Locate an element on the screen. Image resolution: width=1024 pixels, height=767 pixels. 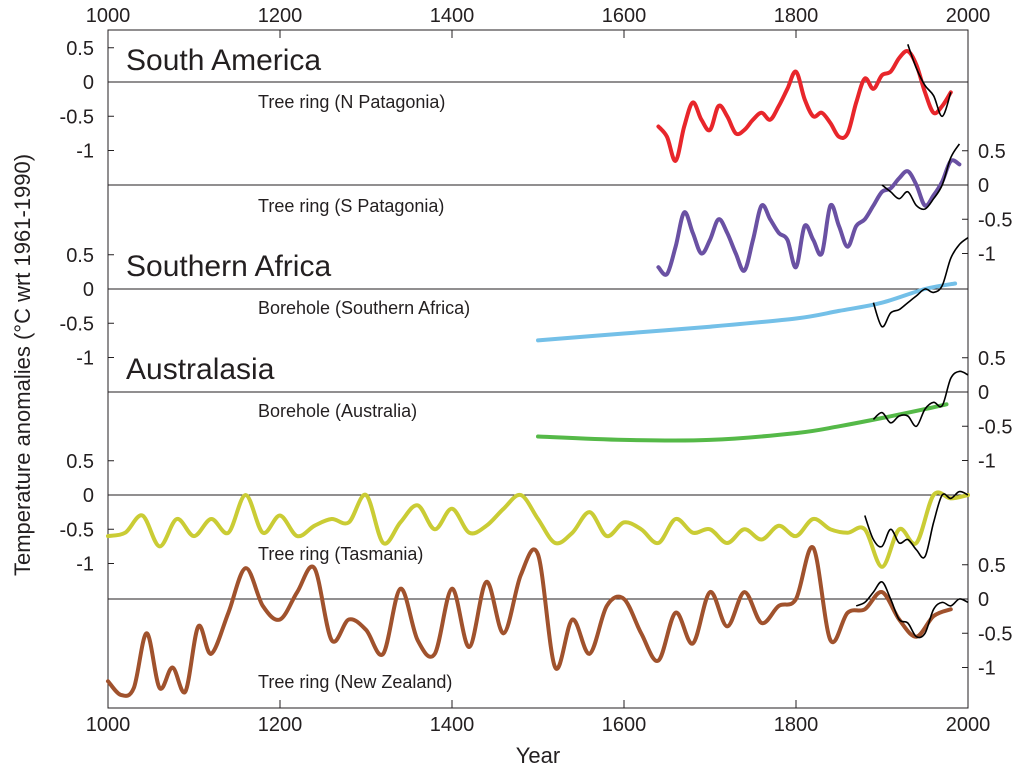
x-tick-label: 1600 is located at coordinates (624, 725).